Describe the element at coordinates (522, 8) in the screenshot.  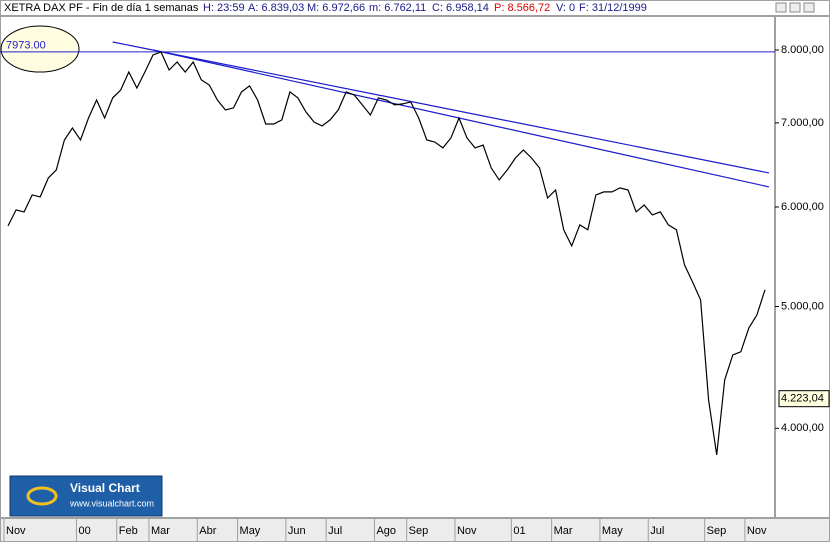
I see `header-field: P: 8.566,72` at that location.